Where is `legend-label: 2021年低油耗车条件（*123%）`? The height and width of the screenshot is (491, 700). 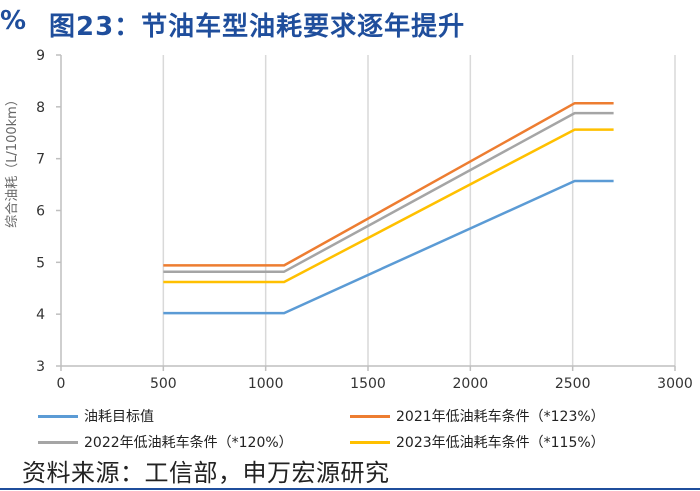 legend-label: 2021年低油耗车条件（*123%） is located at coordinates (500, 417).